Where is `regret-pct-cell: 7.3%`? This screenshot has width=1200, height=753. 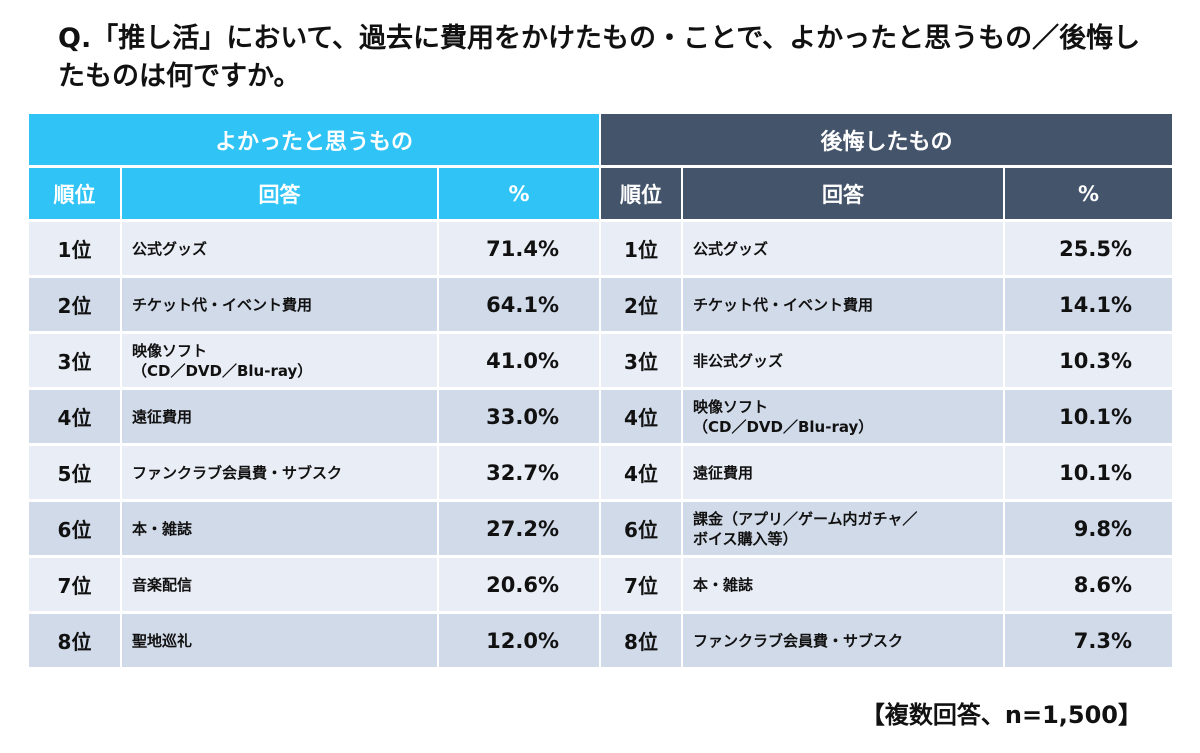
regret-pct-cell: 7.3% is located at coordinates (1088, 640).